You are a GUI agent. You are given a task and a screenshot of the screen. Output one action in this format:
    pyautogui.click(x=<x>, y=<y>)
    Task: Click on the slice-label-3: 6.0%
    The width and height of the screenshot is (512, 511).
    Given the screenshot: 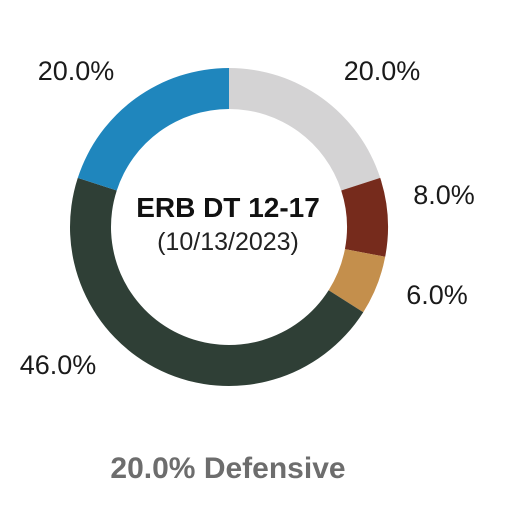 What is the action you would take?
    pyautogui.click(x=437, y=295)
    